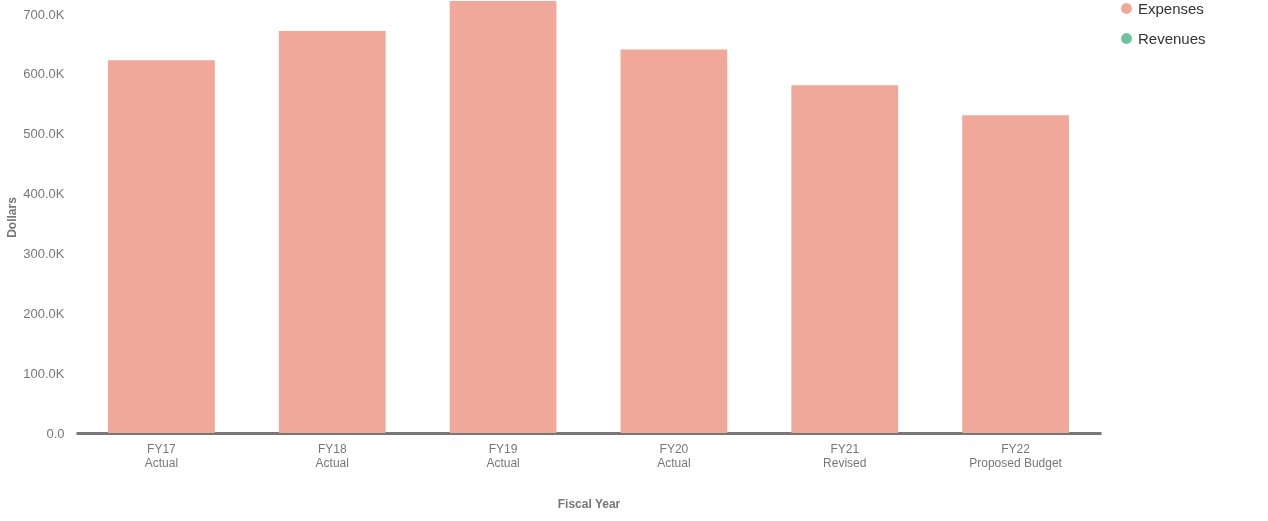 The height and width of the screenshot is (521, 1268). Describe the element at coordinates (44, 373) in the screenshot. I see `y-tick-label: 100.0K` at that location.